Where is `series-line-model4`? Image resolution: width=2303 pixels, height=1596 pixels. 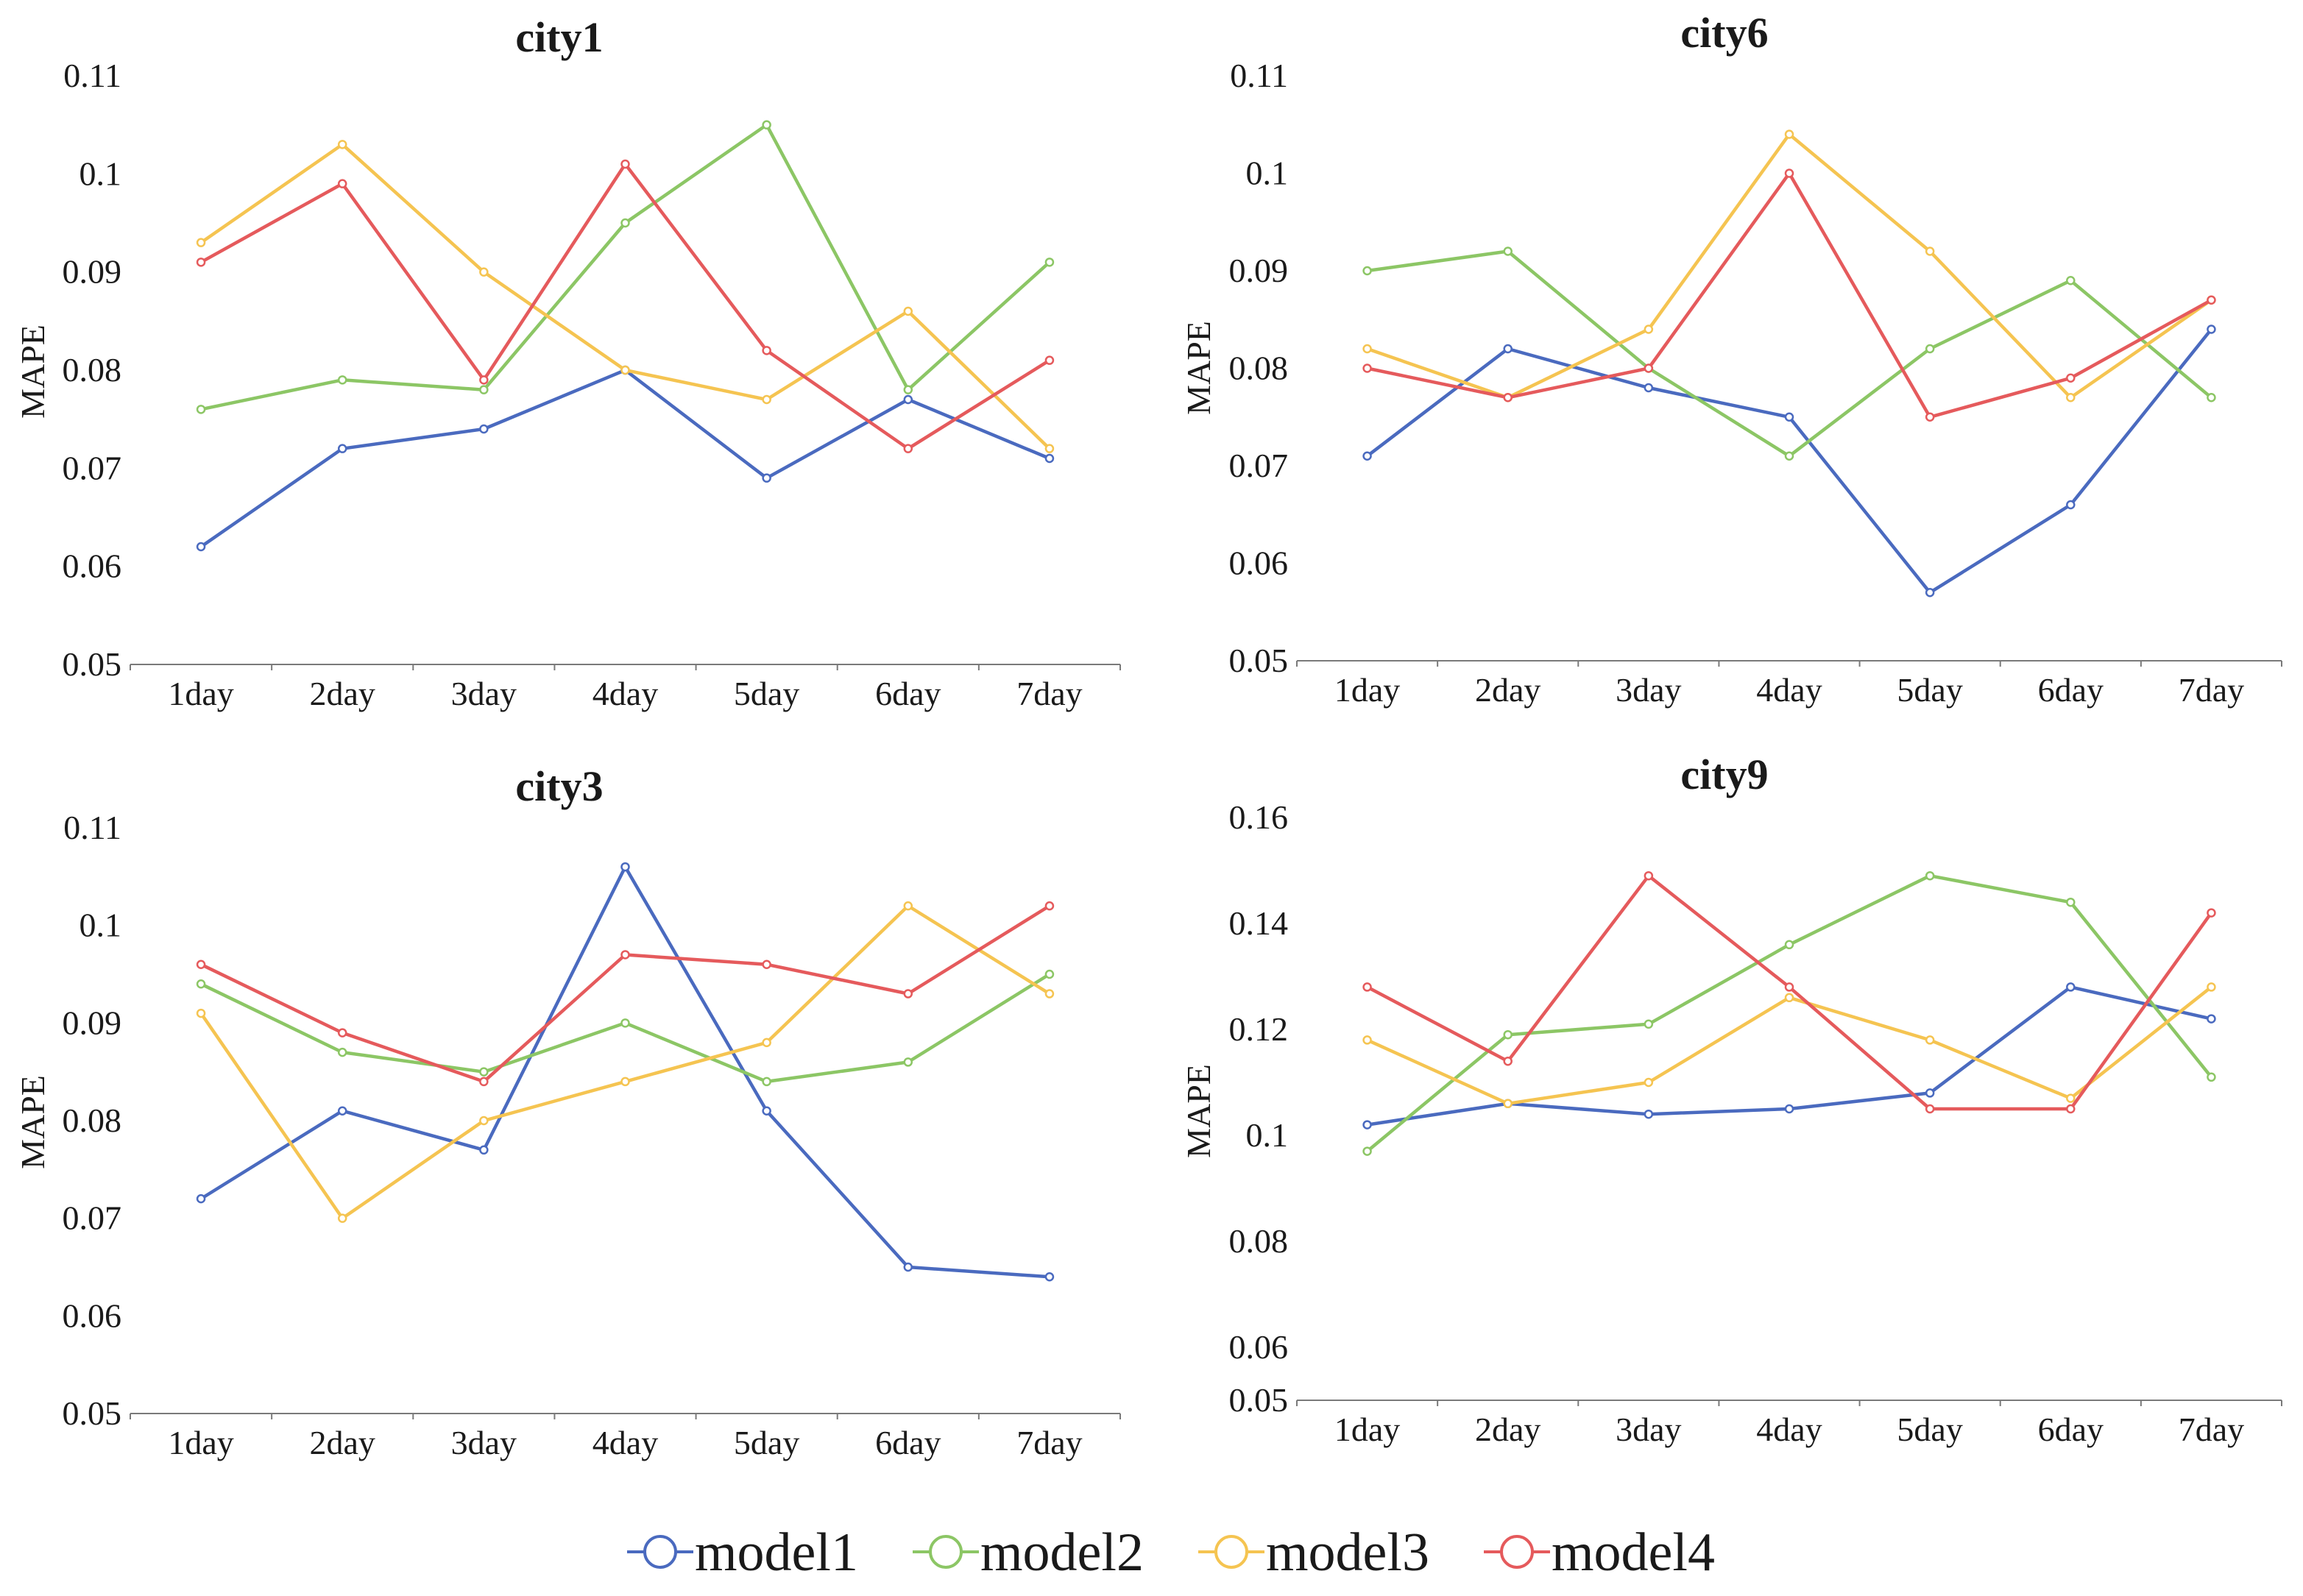
series-line-model4 is located at coordinates (1790, 992).